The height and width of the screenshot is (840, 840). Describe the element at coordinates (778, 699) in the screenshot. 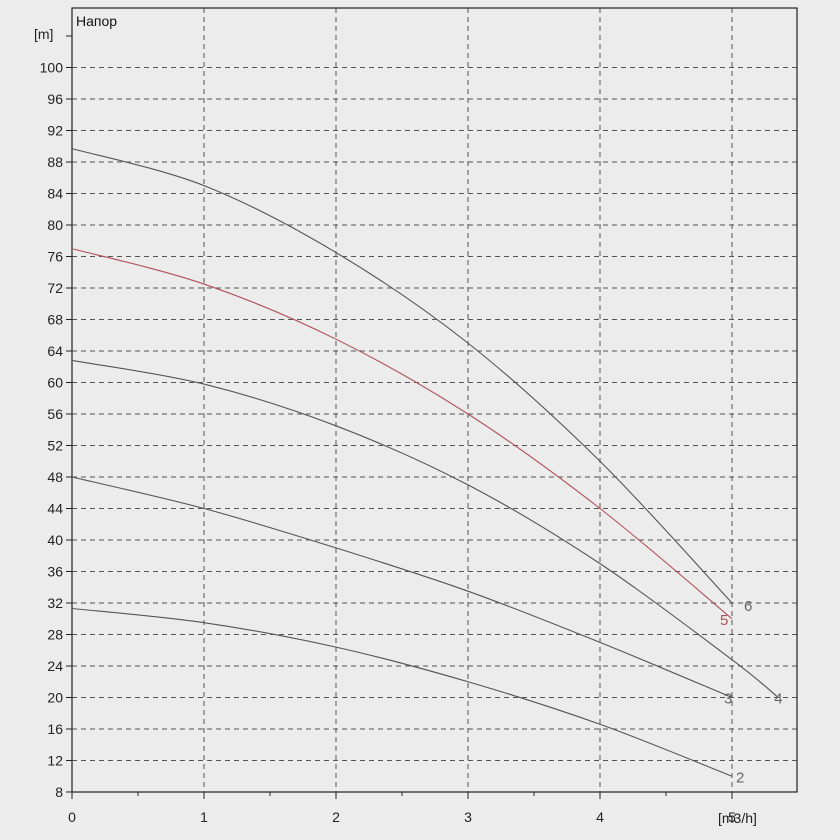

I see `curve-label-4: 4` at that location.